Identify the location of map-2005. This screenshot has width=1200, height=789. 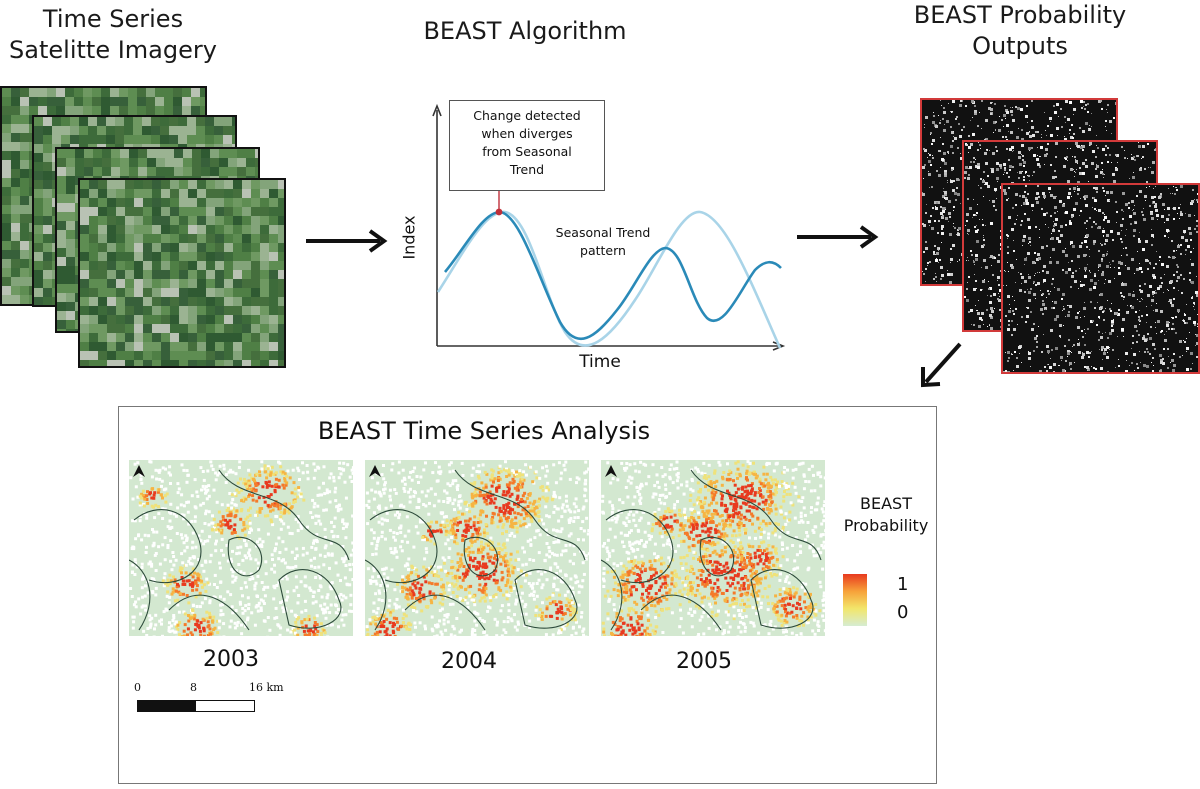
(713, 548).